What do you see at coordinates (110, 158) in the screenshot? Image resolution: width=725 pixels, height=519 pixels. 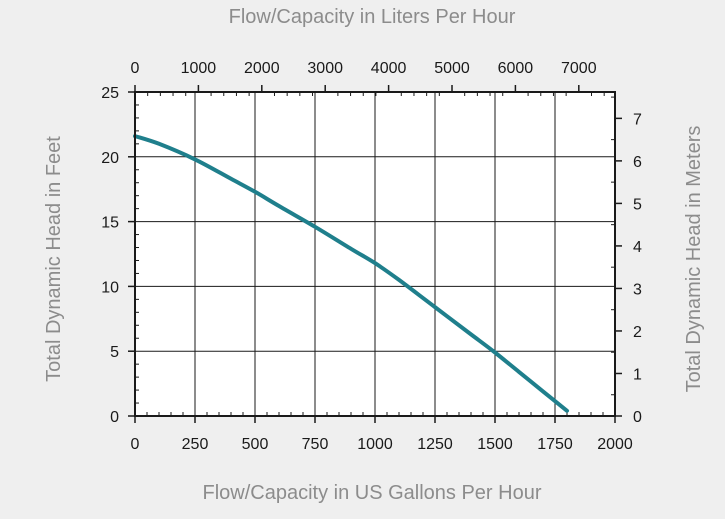 I see `y-tick-label: 20` at bounding box center [110, 158].